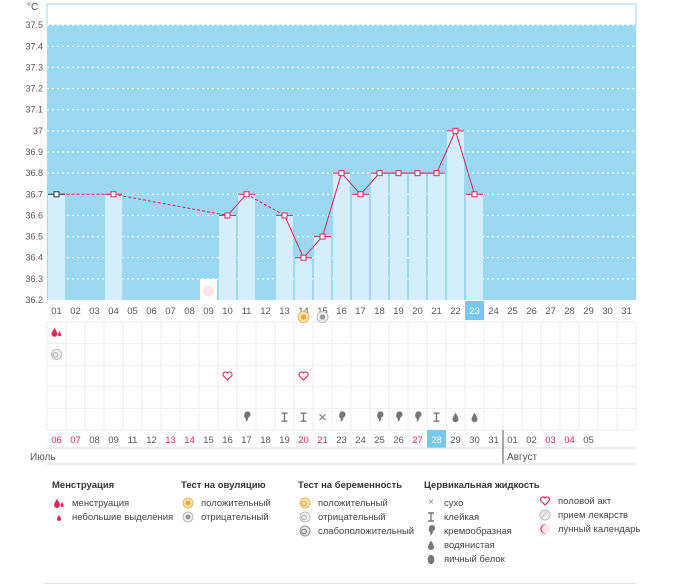 The width and height of the screenshot is (675, 587). I want to click on legend-menstruation-title: Менструация, so click(83, 485).